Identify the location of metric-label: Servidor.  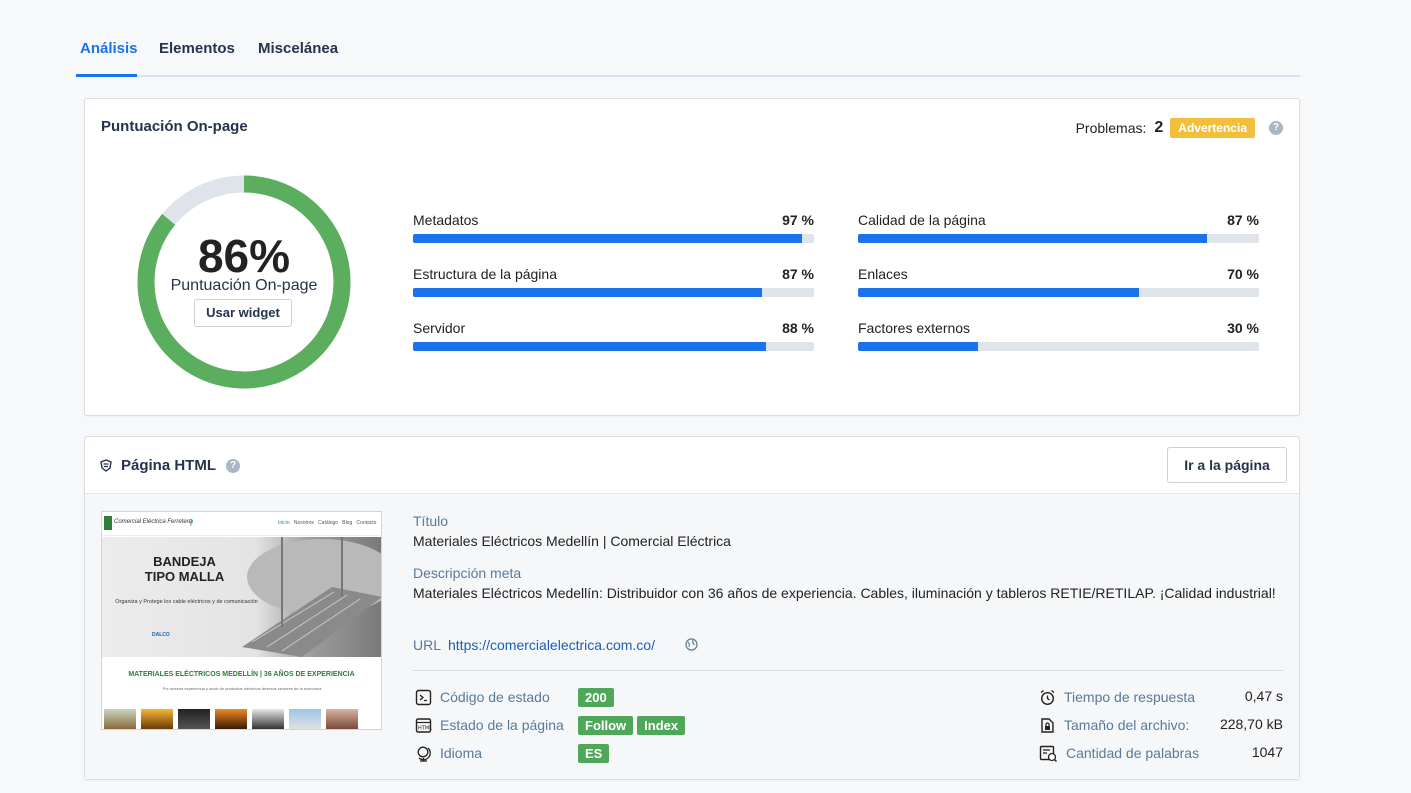
(439, 328).